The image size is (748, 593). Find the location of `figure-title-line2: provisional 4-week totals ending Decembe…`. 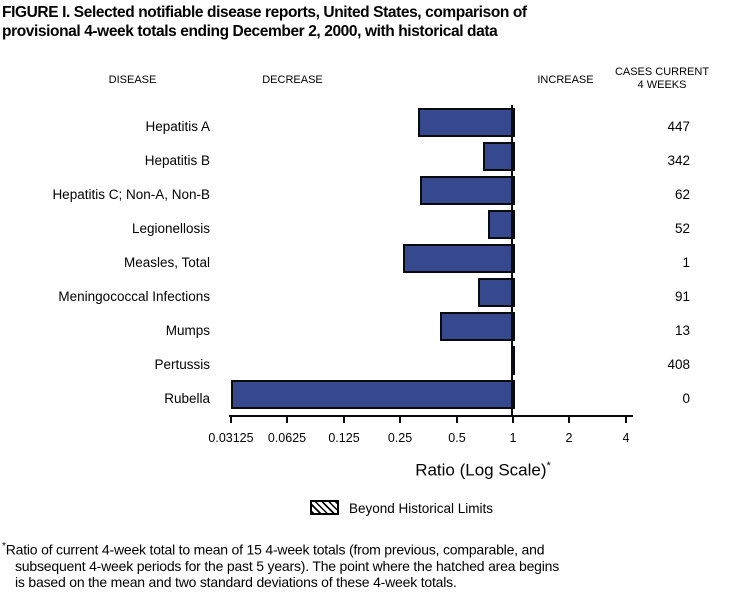

figure-title-line2: provisional 4-week totals ending Decembe… is located at coordinates (250, 31).